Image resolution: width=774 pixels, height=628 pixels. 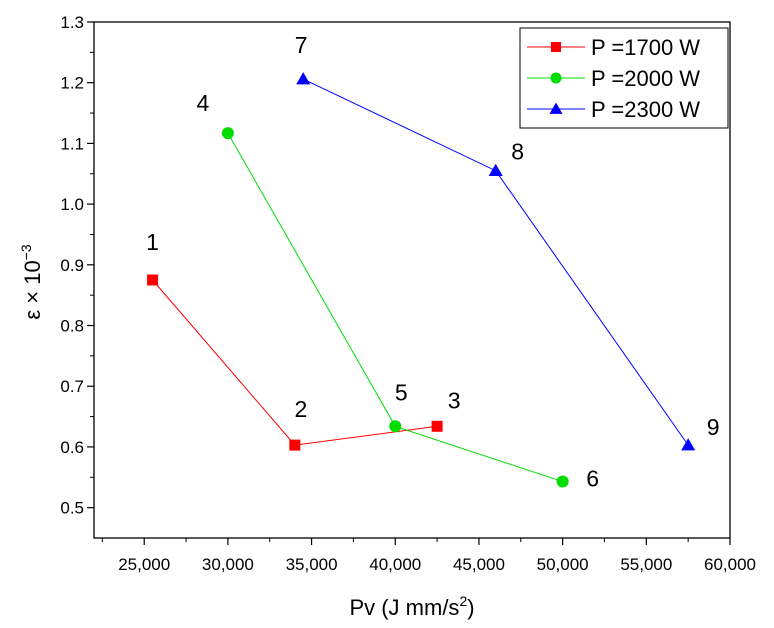 What do you see at coordinates (563, 564) in the screenshot?
I see `x-tick-label: 50,000` at bounding box center [563, 564].